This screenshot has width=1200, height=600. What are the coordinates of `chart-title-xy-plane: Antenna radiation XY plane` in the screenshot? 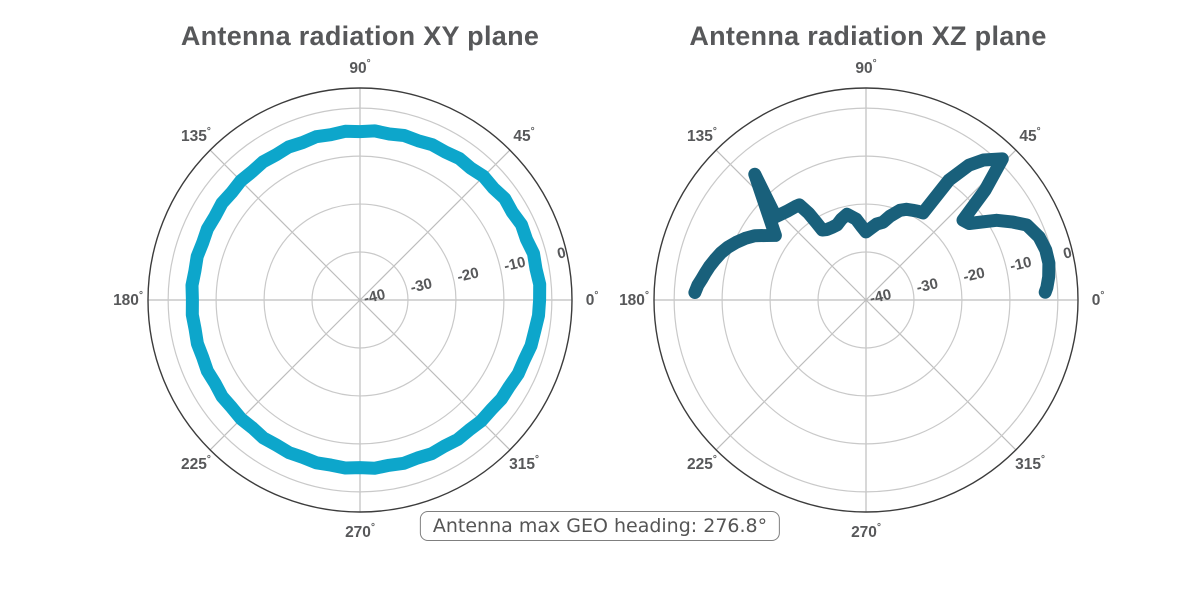 It's located at (360, 36).